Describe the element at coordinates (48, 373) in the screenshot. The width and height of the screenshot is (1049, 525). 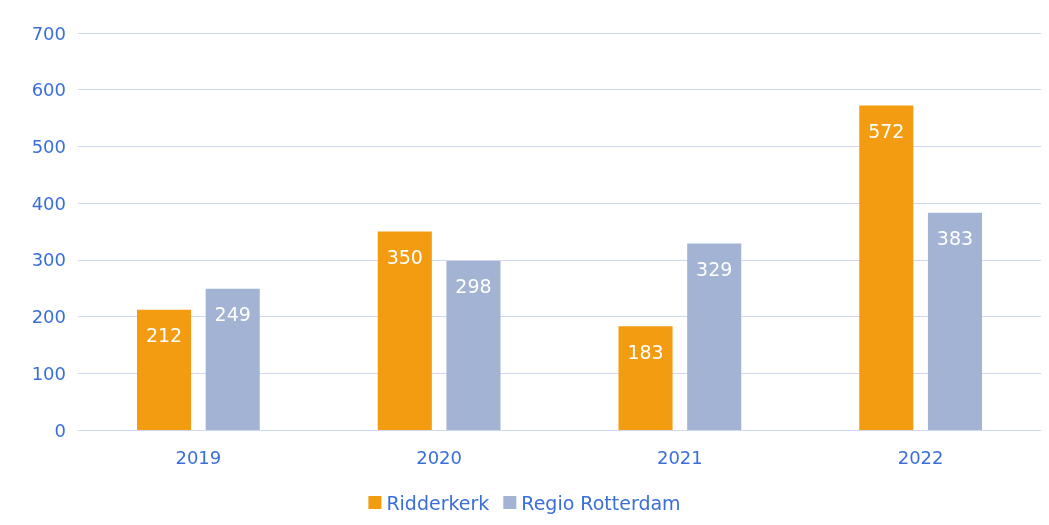
I see `y-tick-label: 100` at that location.